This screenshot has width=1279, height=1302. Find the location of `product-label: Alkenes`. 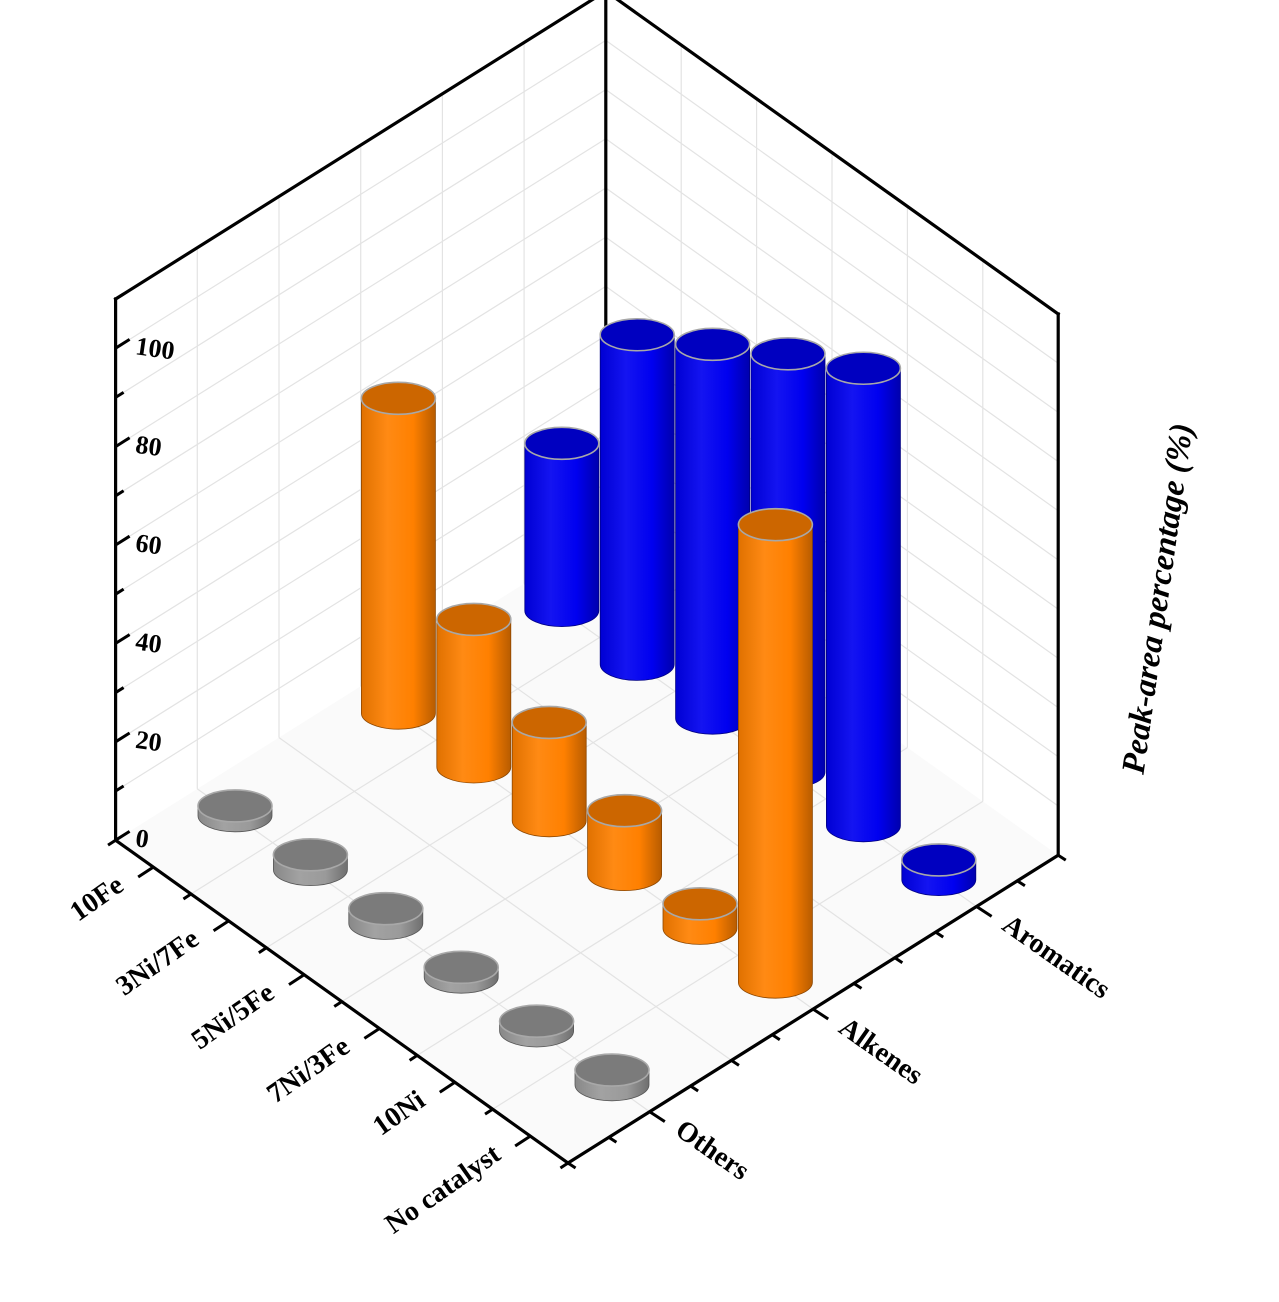

product-label: Alkenes is located at coordinates (881, 1051).